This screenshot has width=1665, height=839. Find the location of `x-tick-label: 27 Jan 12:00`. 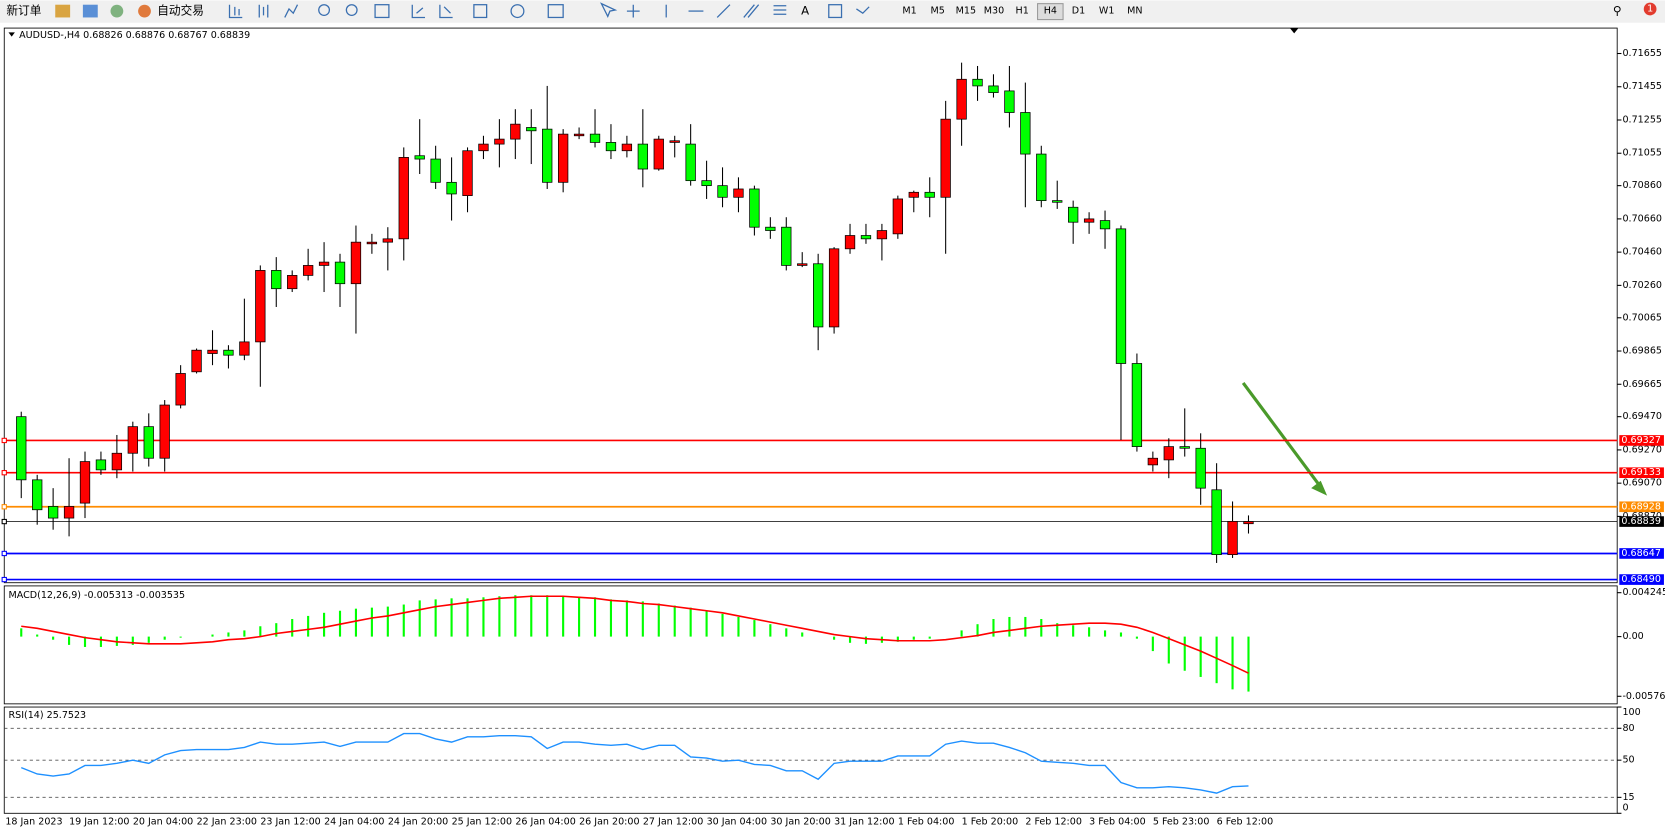

x-tick-label: 27 Jan 12:00 is located at coordinates (673, 821).